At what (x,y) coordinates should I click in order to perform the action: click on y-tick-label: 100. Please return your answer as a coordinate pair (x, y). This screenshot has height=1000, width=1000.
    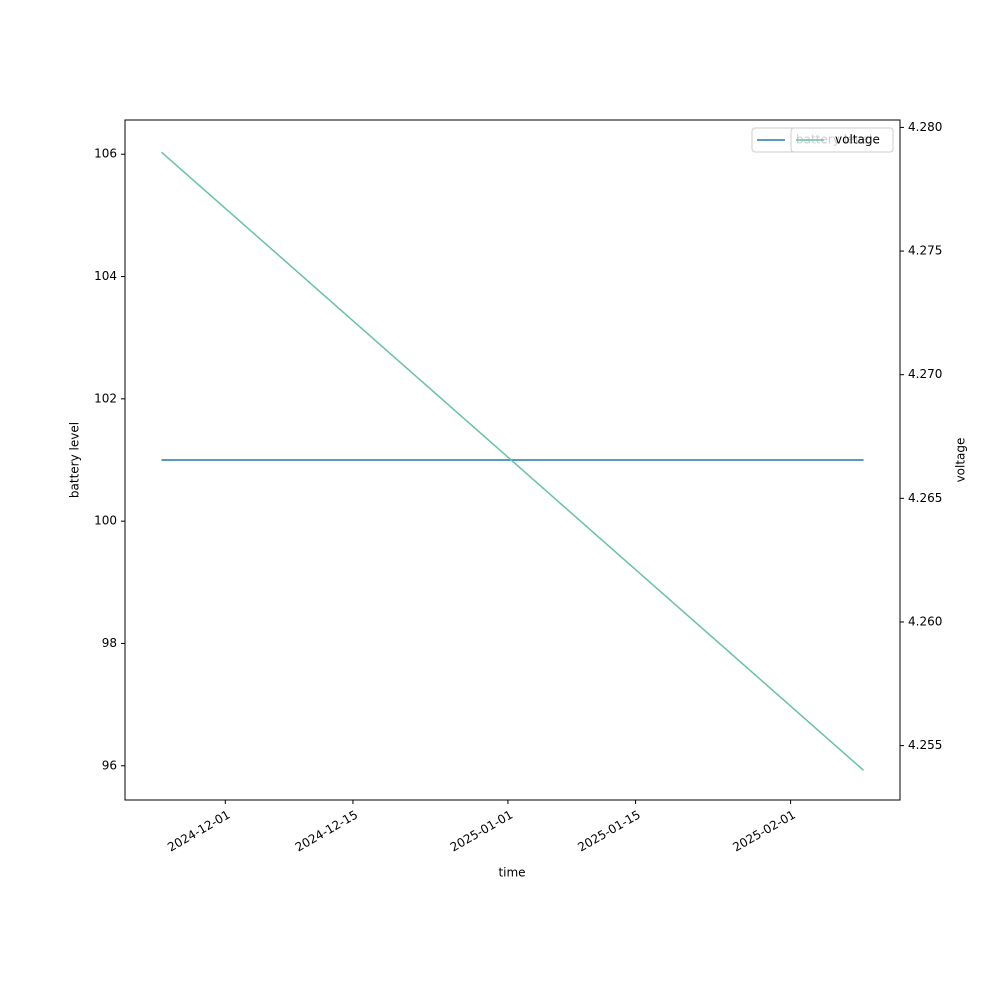
    Looking at the image, I should click on (105, 521).